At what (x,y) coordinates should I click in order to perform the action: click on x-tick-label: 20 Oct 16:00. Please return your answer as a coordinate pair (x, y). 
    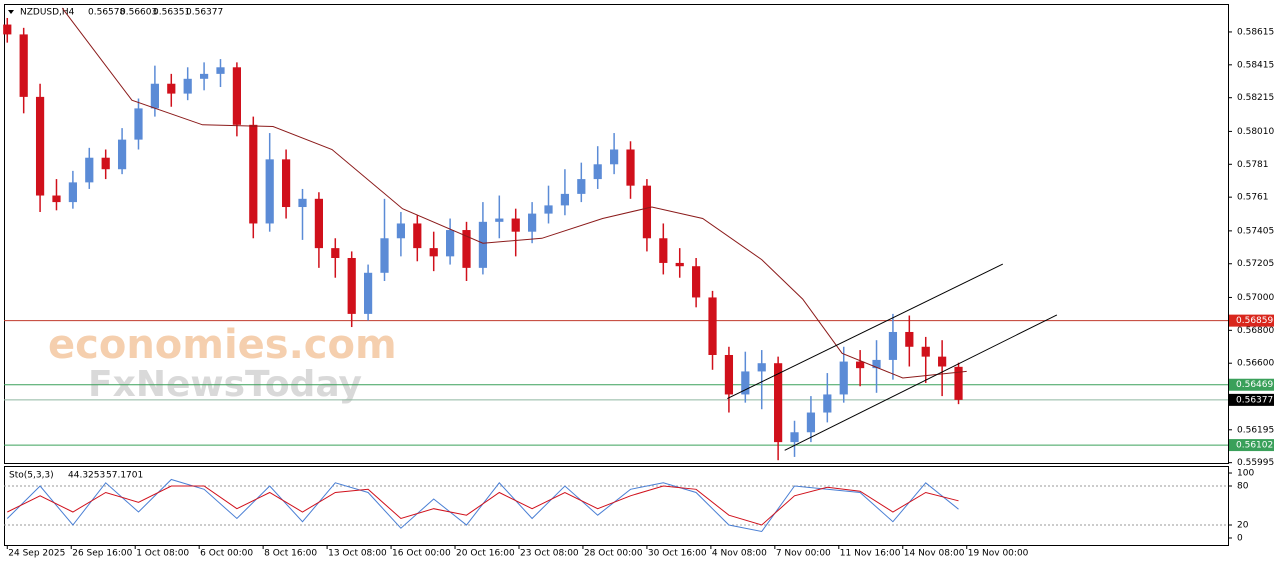
    Looking at the image, I should click on (485, 554).